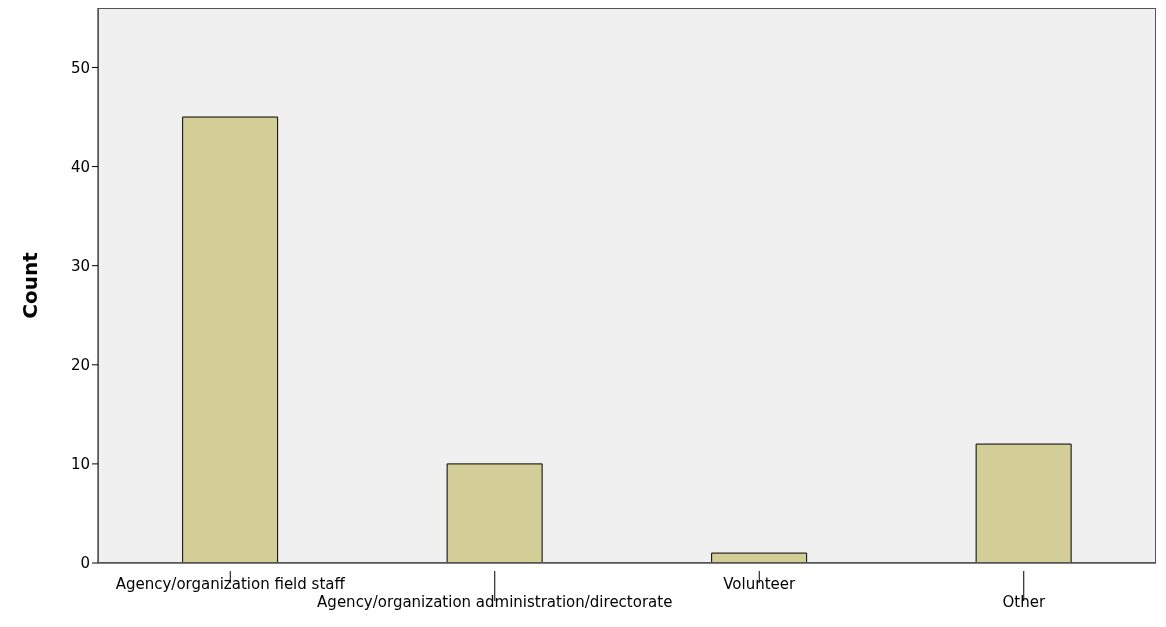 The image size is (1166, 627). I want to click on x-tick-label: Volunteer, so click(760, 584).